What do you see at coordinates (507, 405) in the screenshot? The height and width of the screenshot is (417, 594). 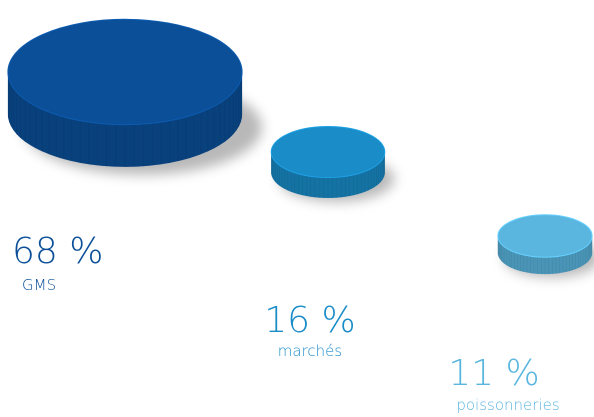 I see `category-label: poissonneries` at bounding box center [507, 405].